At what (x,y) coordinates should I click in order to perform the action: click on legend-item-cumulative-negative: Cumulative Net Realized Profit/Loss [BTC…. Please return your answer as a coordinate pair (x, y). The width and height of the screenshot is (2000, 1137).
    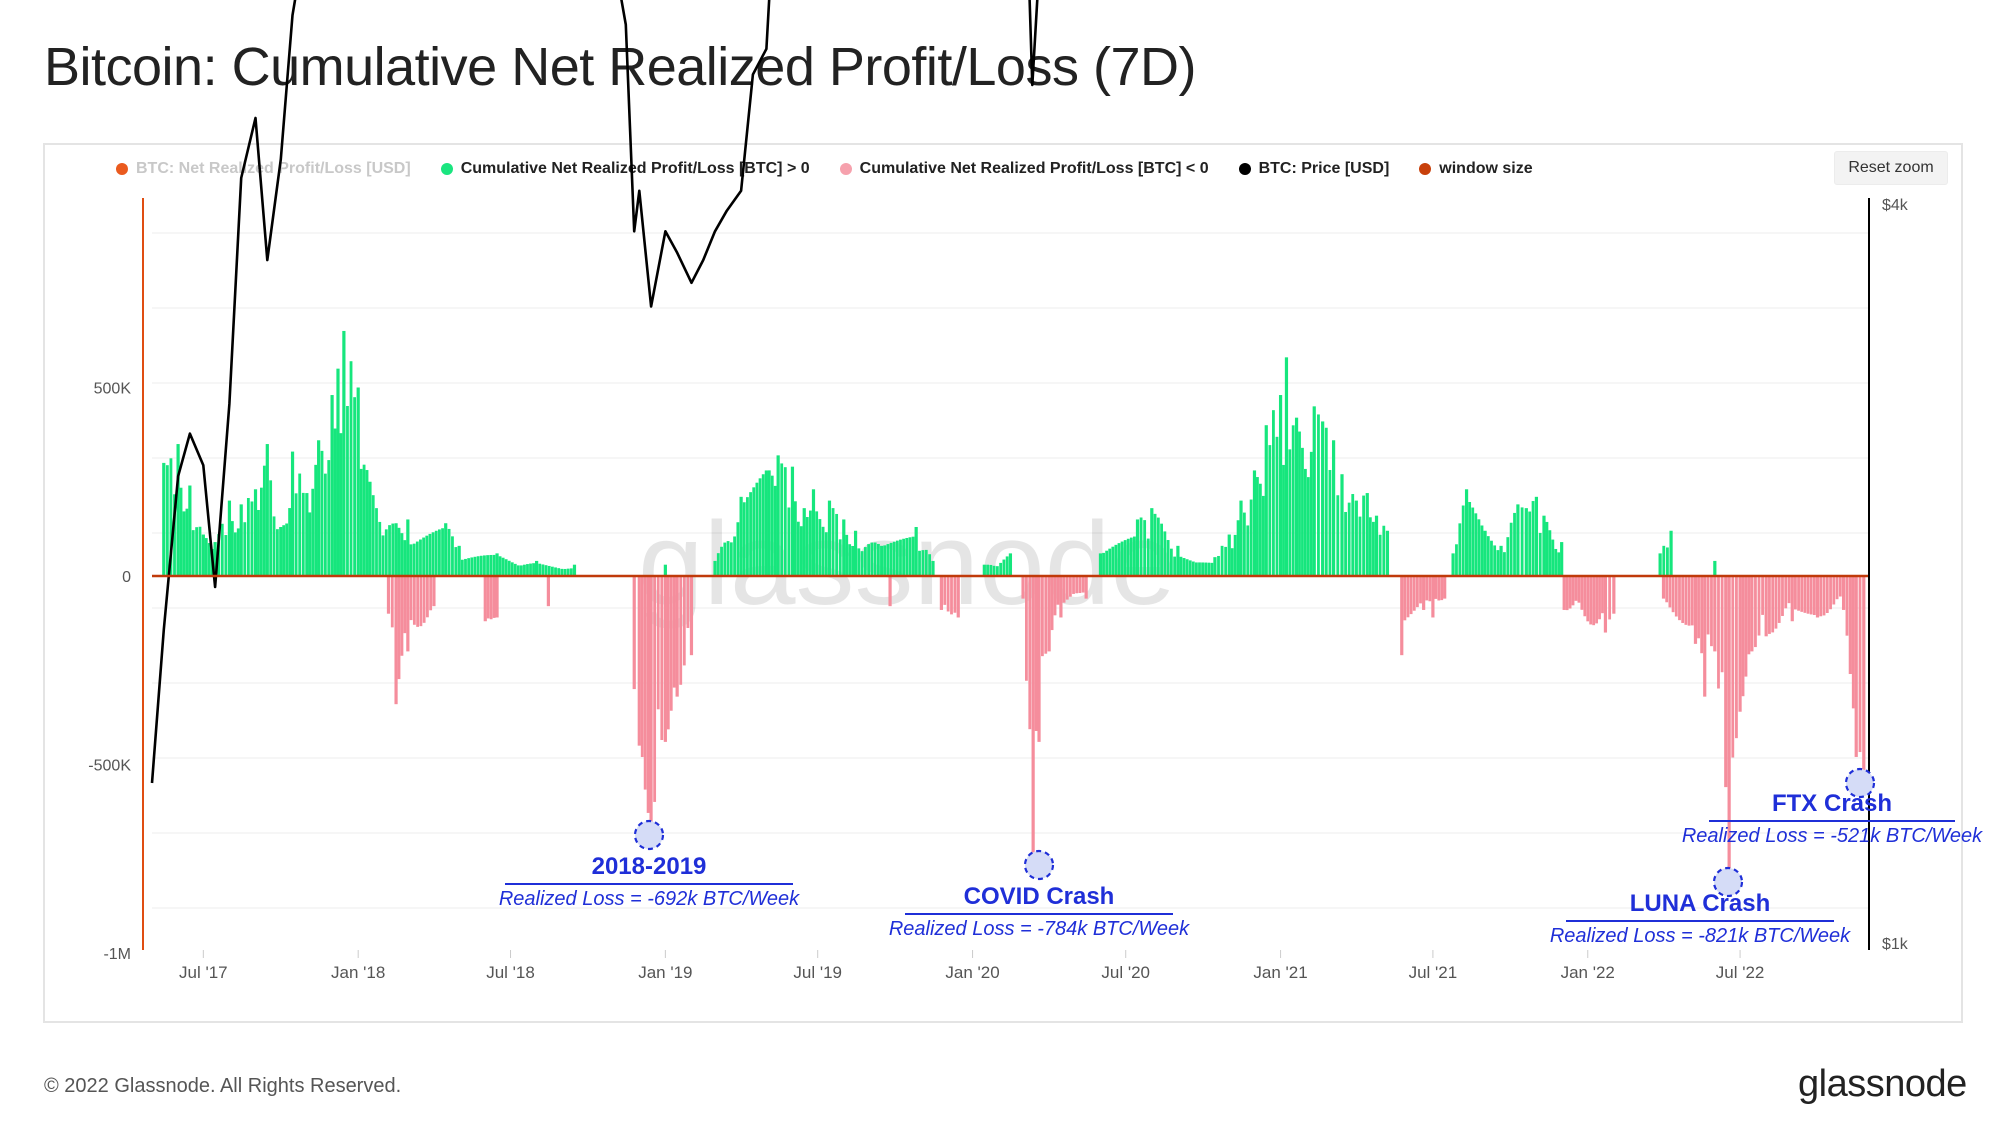
    Looking at the image, I should click on (1024, 169).